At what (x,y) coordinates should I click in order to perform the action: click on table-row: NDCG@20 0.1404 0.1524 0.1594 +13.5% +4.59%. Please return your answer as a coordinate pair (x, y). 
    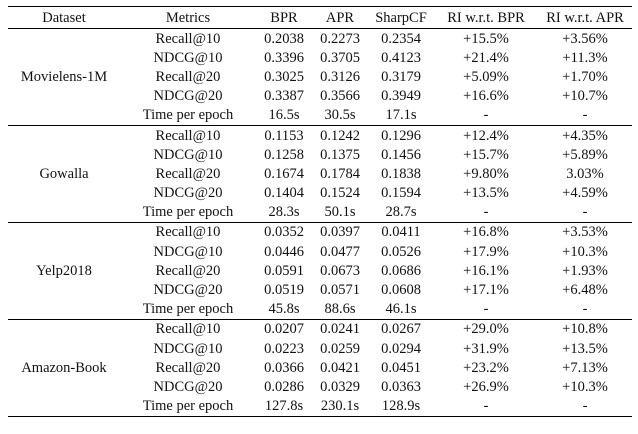
    Looking at the image, I should click on (320, 193).